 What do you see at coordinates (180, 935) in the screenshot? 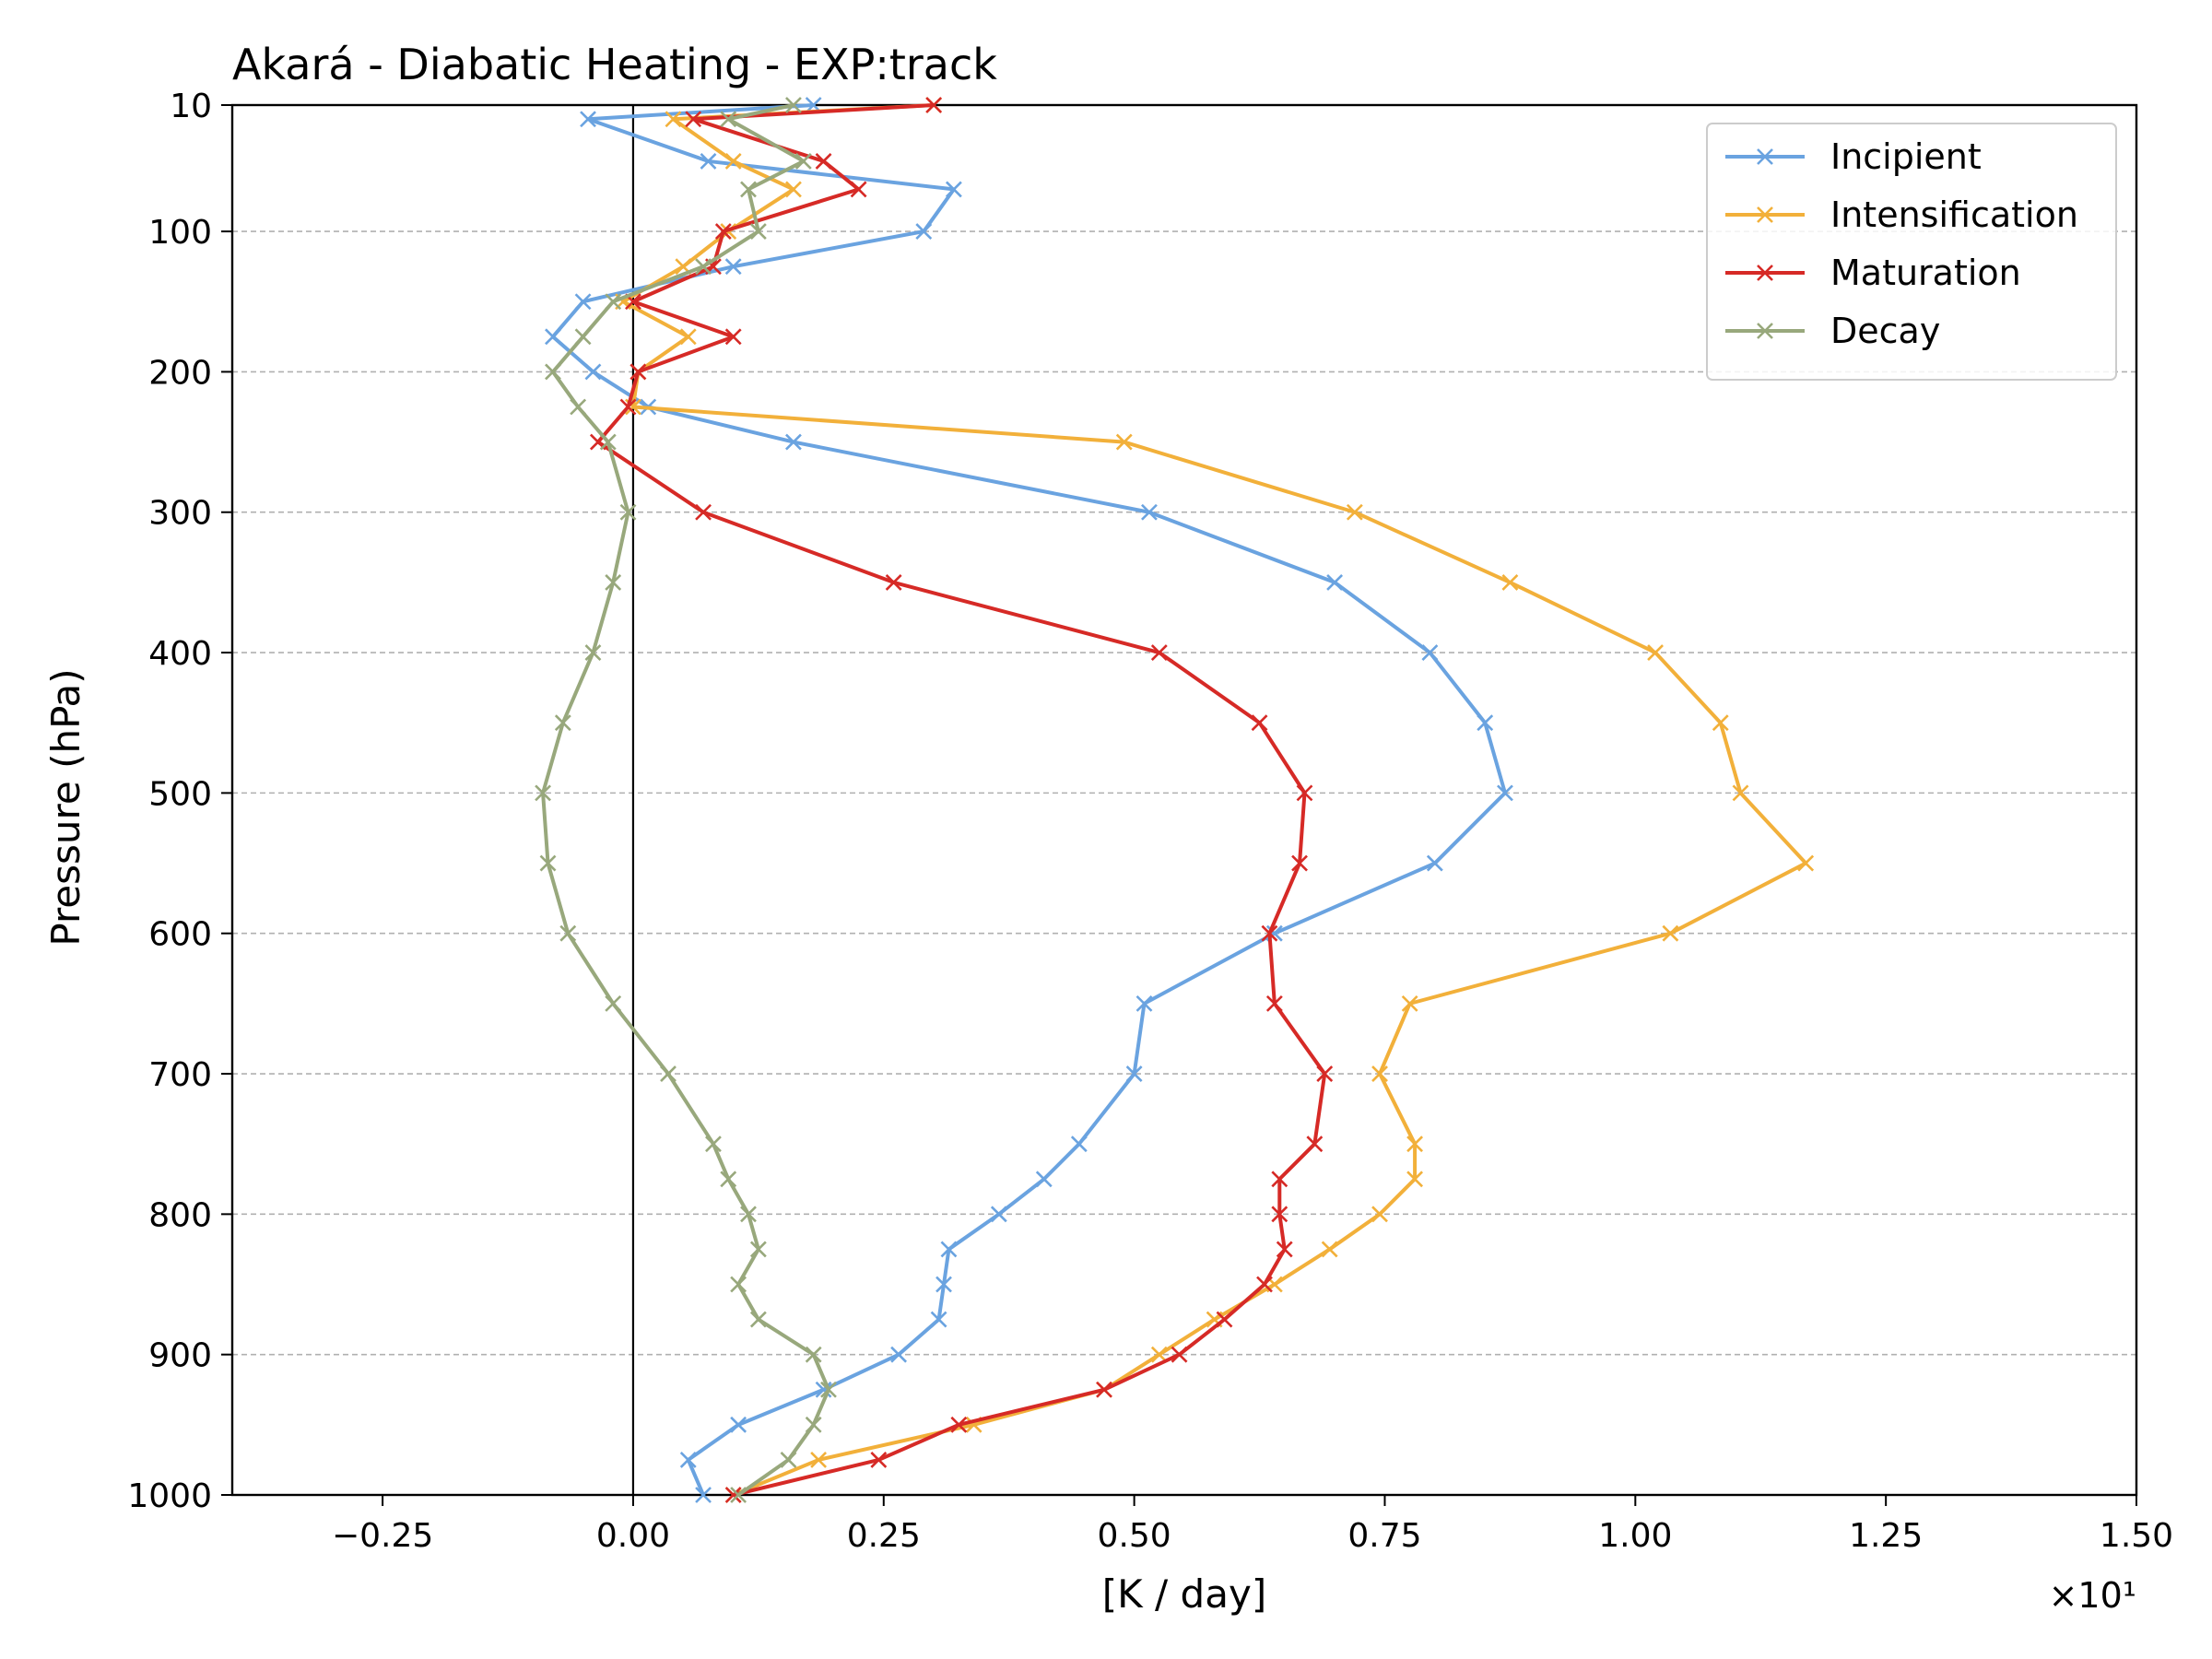
I see `y-tick-label: 600` at bounding box center [180, 935].